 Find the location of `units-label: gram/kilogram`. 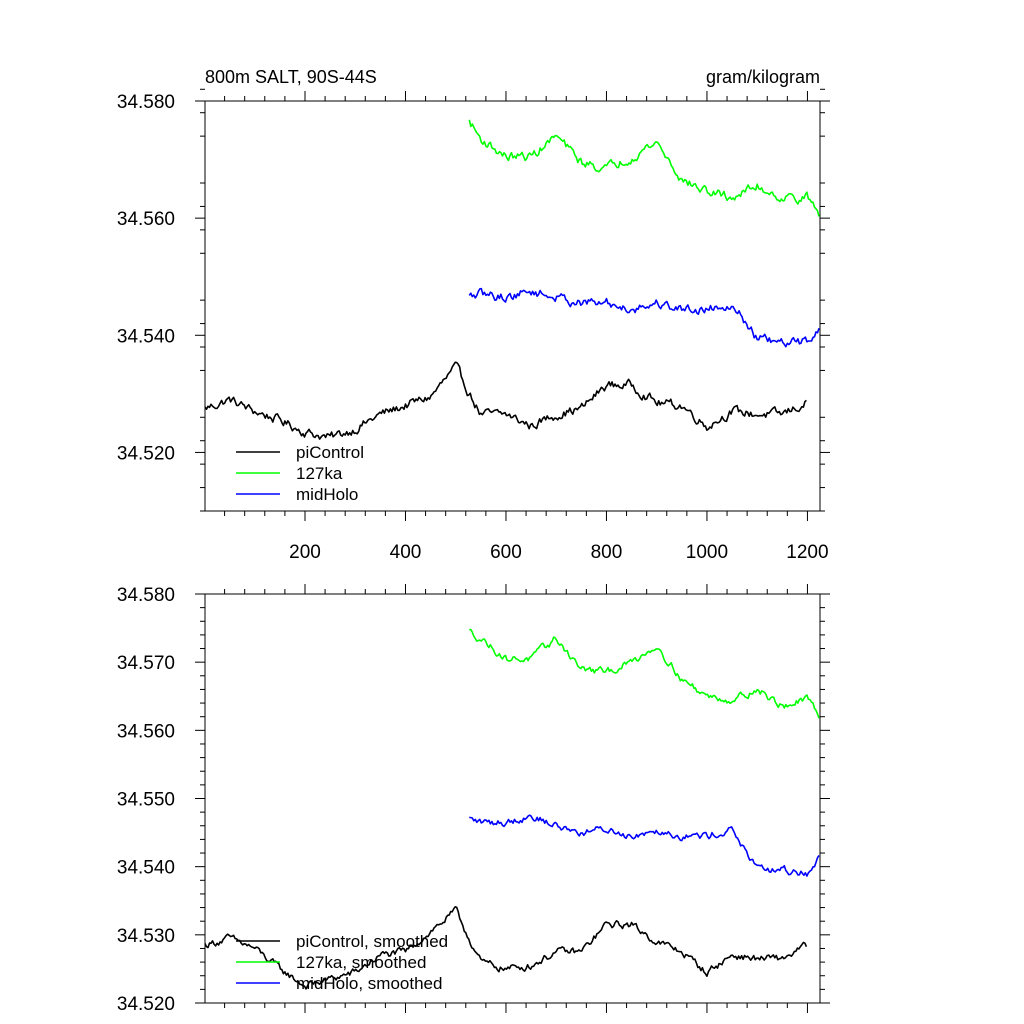

units-label: gram/kilogram is located at coordinates (763, 77).